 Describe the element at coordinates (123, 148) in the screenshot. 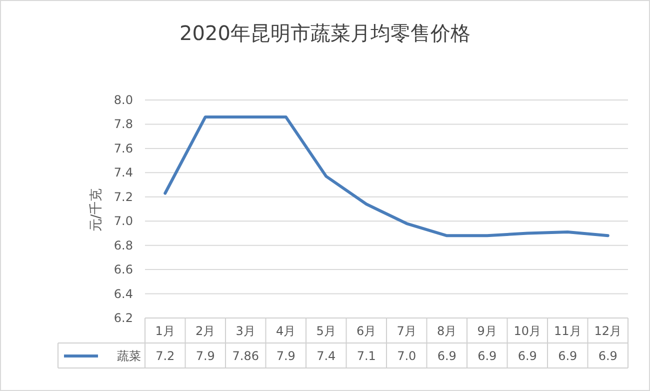

I see `text: 7.6` at that location.